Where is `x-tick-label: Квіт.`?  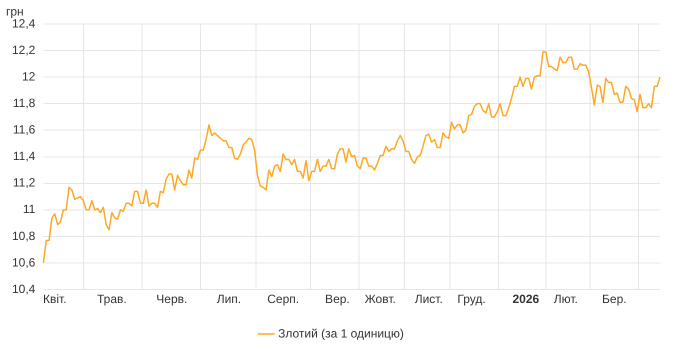 x-tick-label: Квіт. is located at coordinates (55, 299).